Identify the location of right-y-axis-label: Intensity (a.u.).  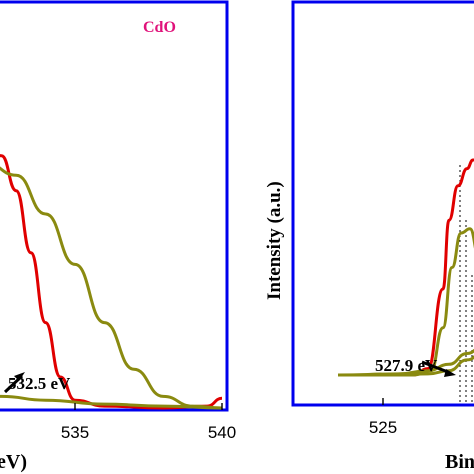
(274, 240).